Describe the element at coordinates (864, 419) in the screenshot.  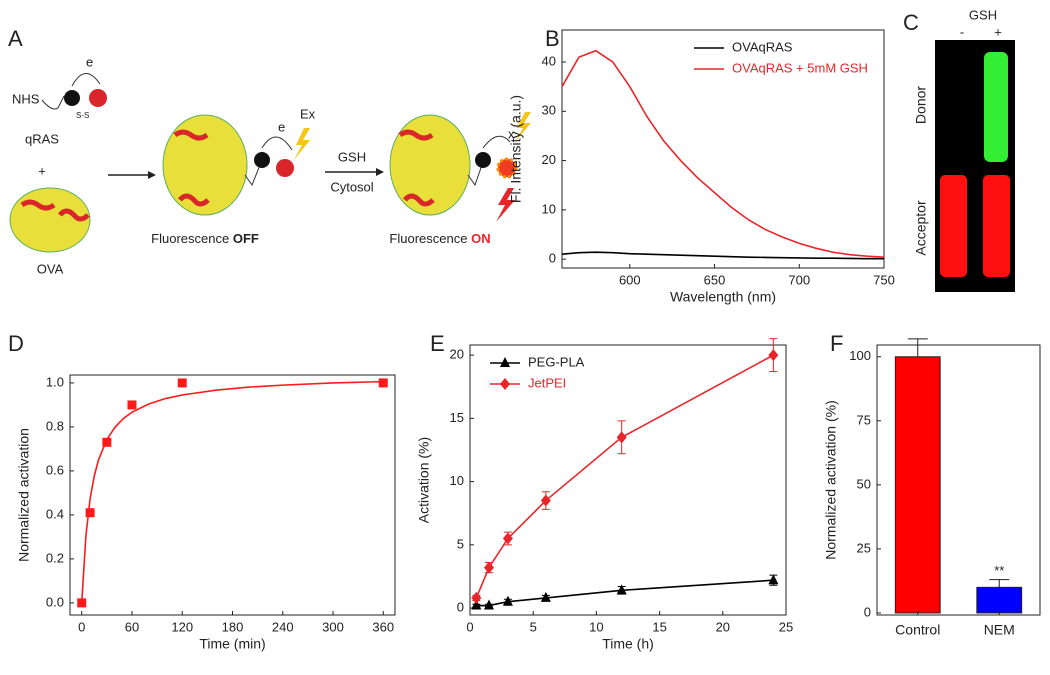
I see `y-tick-label: 75` at that location.